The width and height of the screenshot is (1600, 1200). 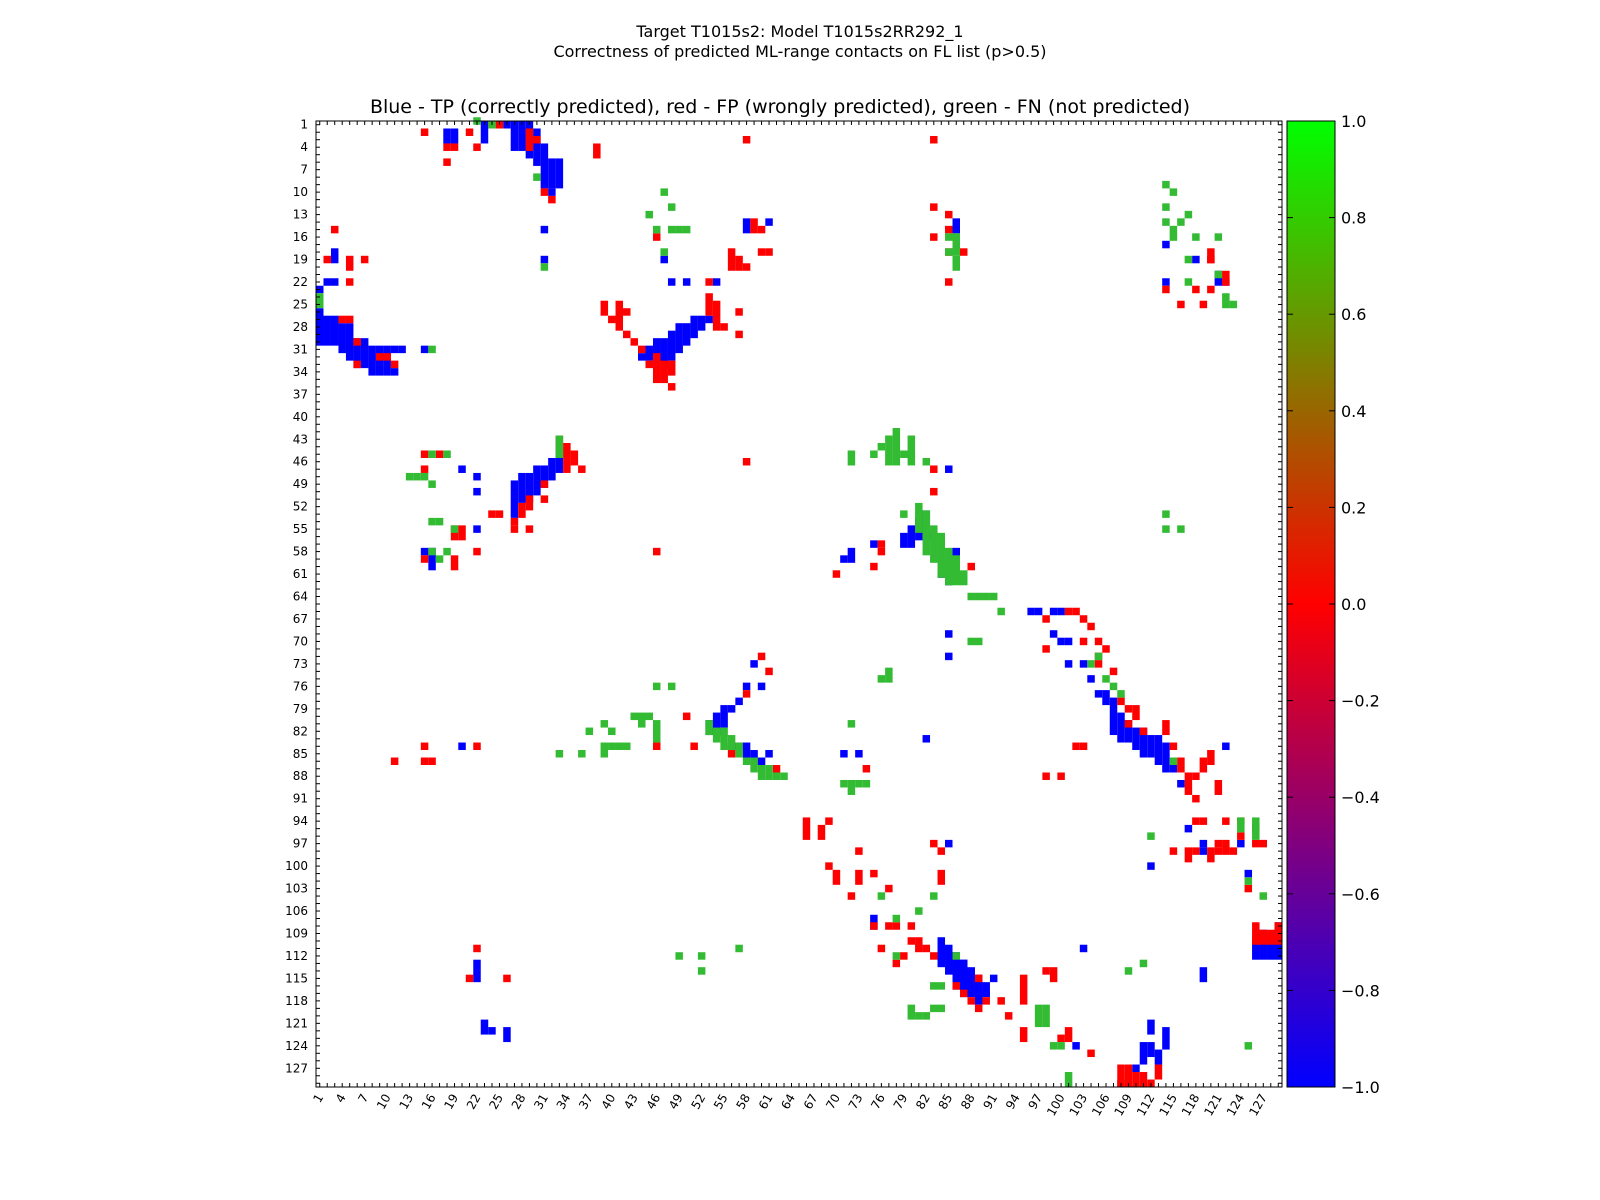 What do you see at coordinates (300, 417) in the screenshot?
I see `y-tick-label: 40` at bounding box center [300, 417].